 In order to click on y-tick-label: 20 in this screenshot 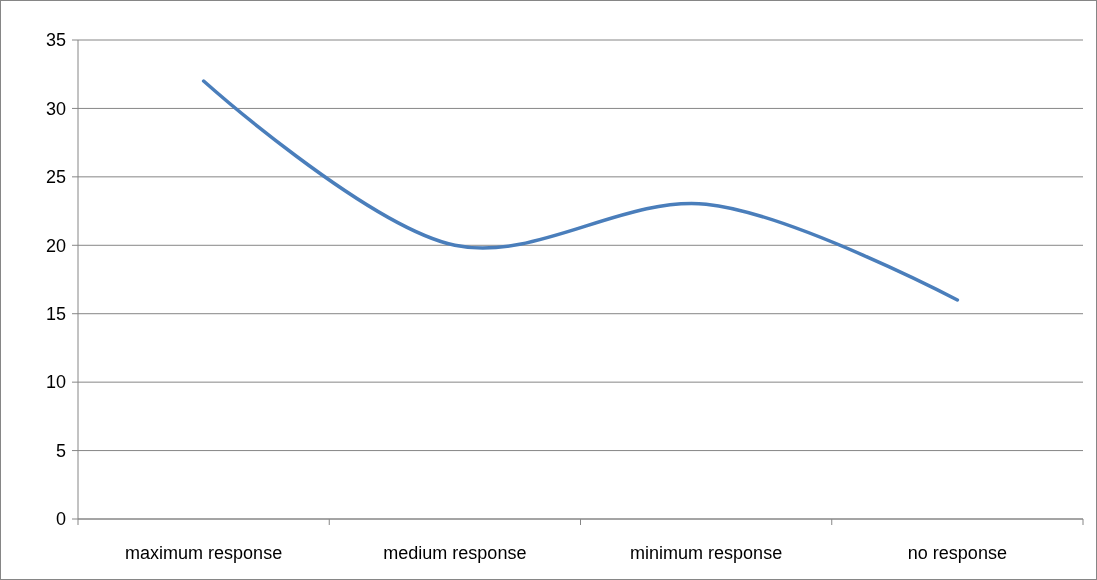, I will do `click(55, 245)`.